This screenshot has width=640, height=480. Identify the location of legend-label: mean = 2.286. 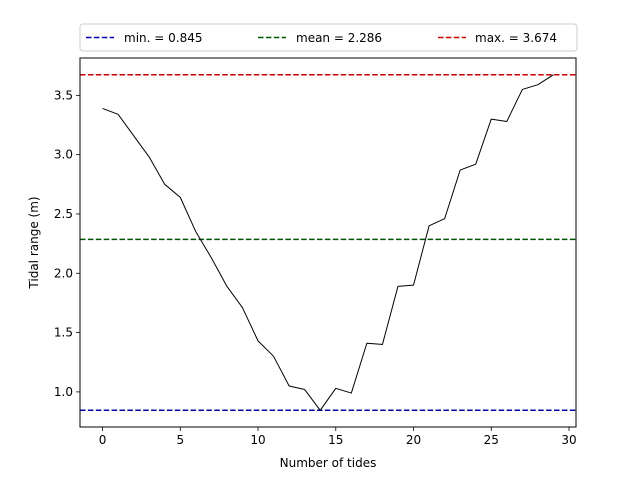
(339, 38).